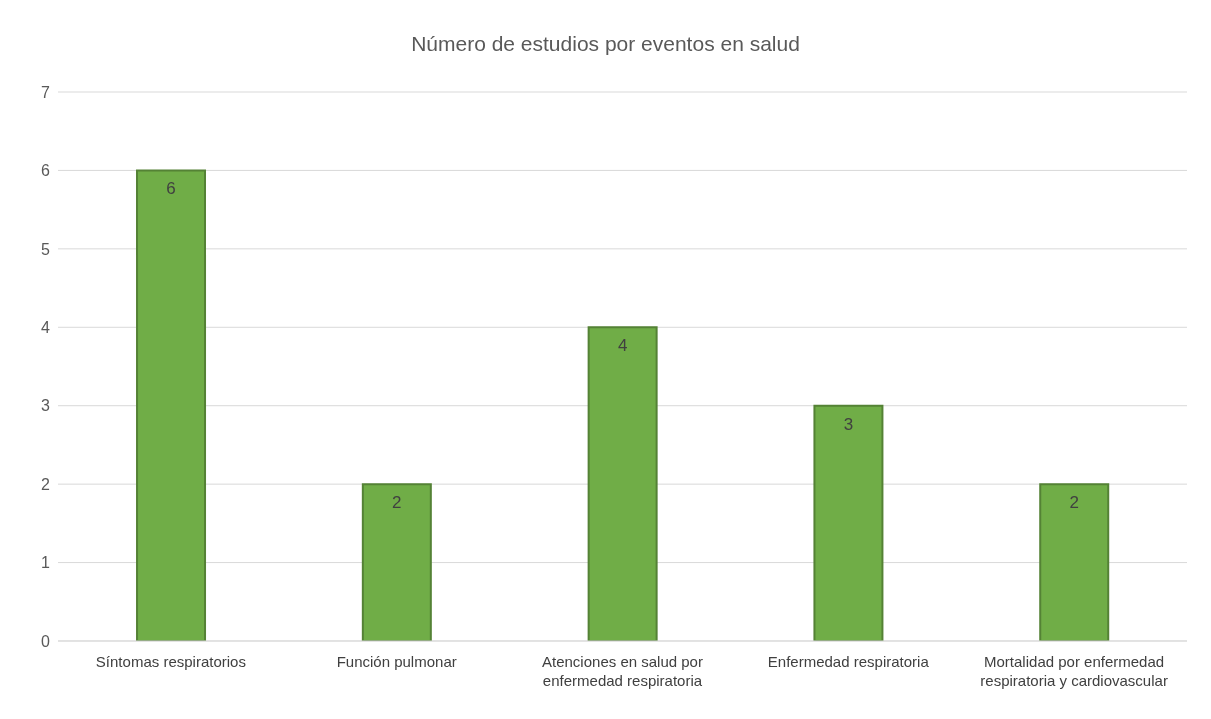 The width and height of the screenshot is (1211, 719). What do you see at coordinates (396, 661) in the screenshot?
I see `x-tick-label: Función pulmonar` at bounding box center [396, 661].